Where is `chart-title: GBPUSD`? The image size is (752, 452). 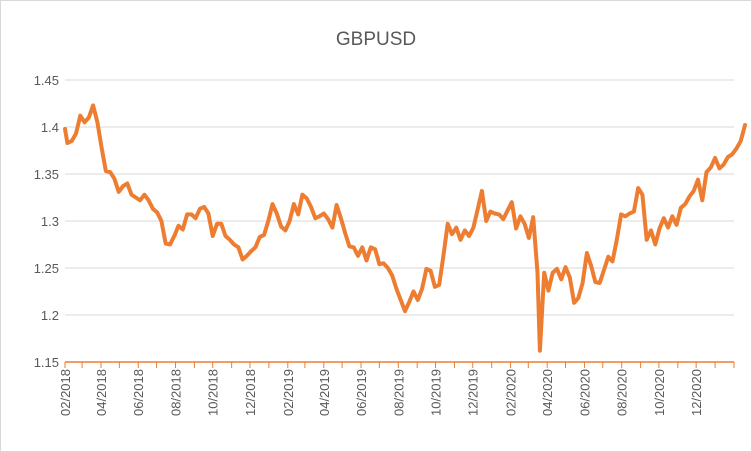
chart-title: GBPUSD is located at coordinates (376, 39).